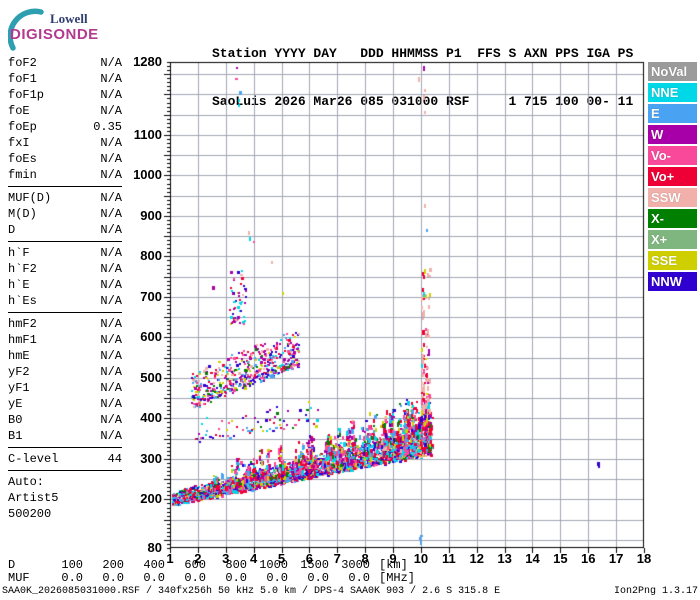  I want to click on x-tick-label: 16, so click(588, 558).